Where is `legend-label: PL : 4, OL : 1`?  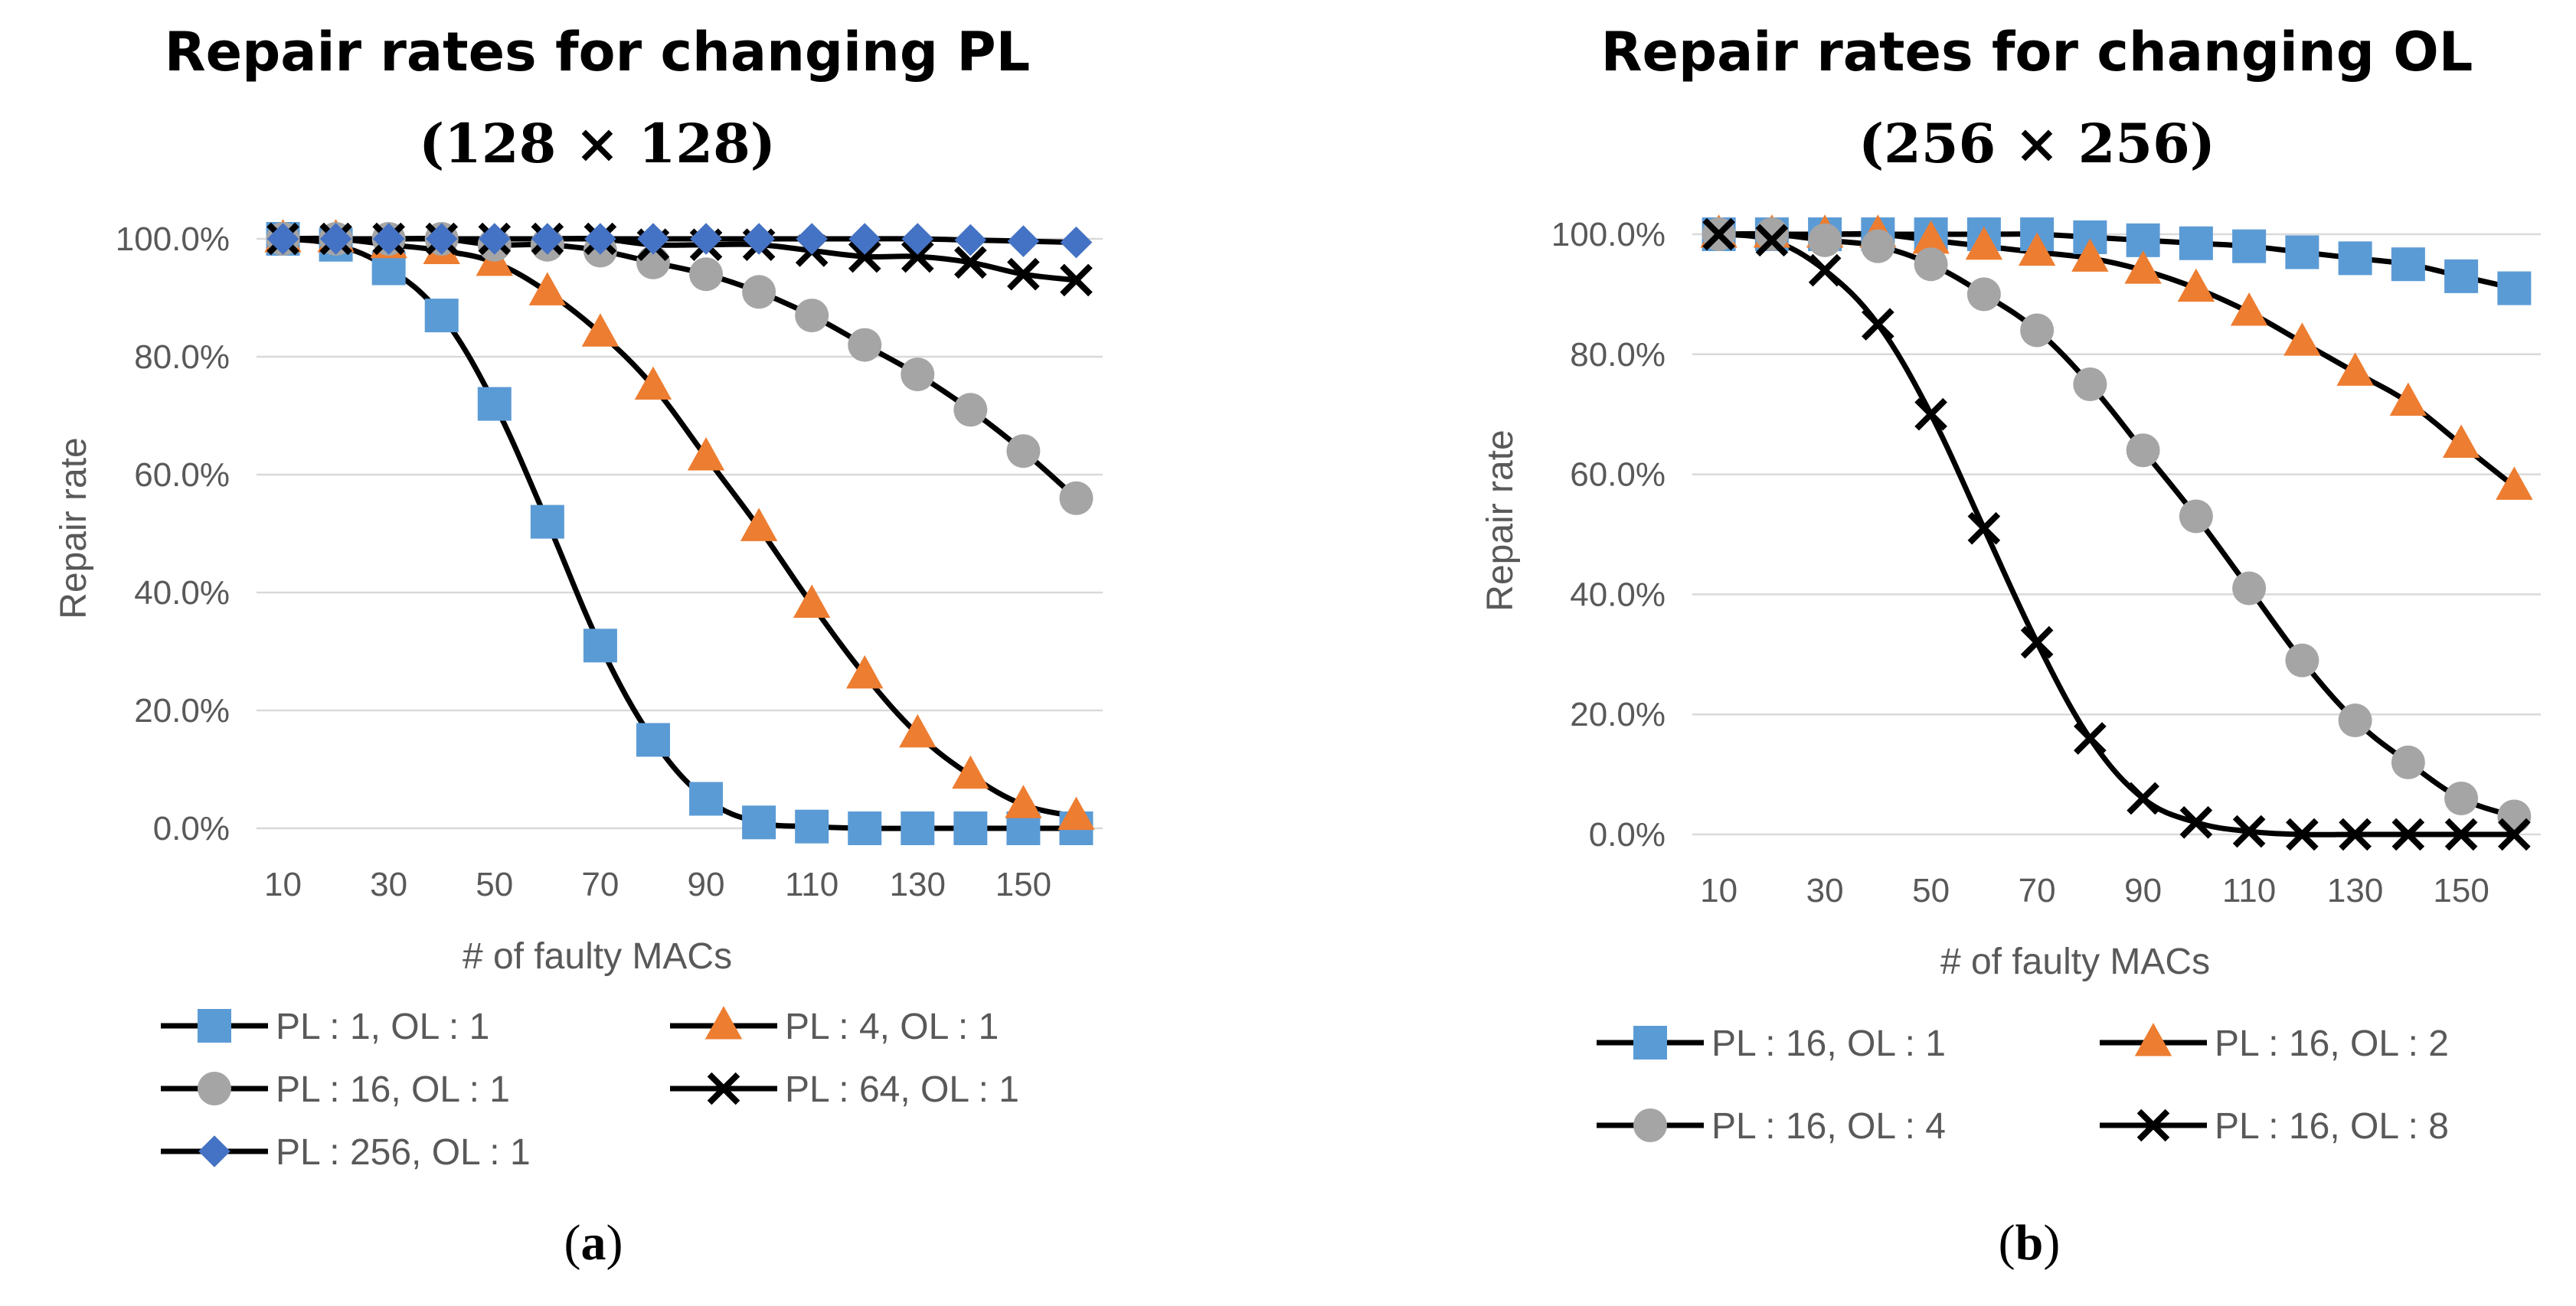 legend-label: PL : 4, OL : 1 is located at coordinates (892, 1027).